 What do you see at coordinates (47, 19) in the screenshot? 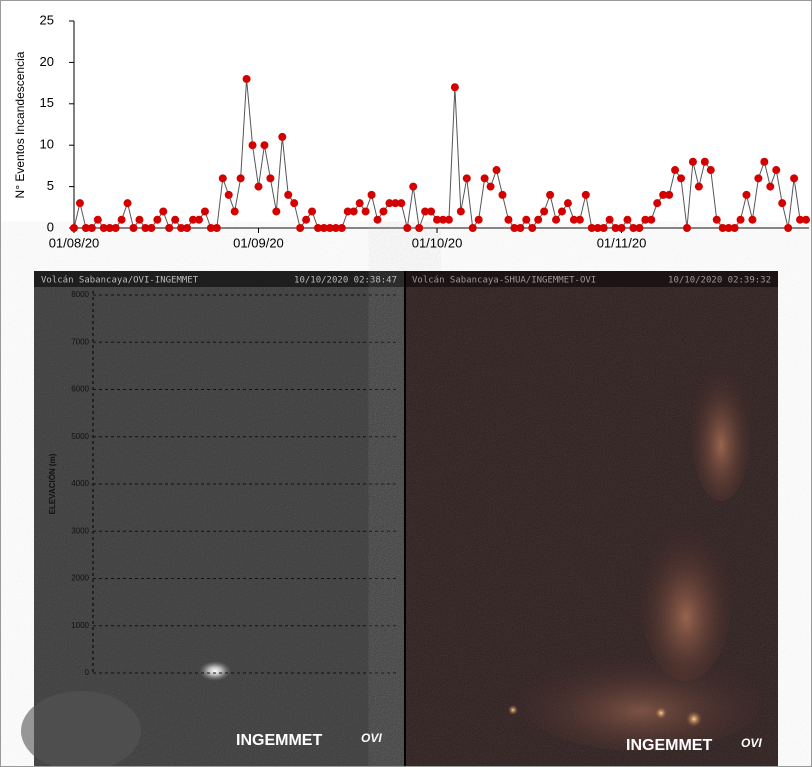
I see `y-tick-label: 25` at bounding box center [47, 19].